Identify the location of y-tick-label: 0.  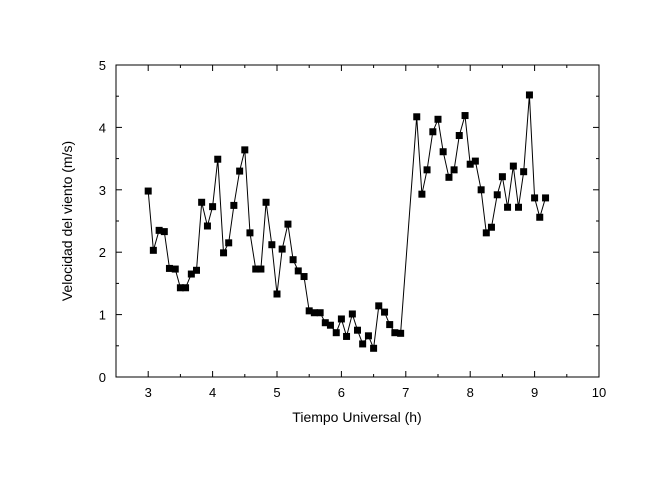
(102, 377).